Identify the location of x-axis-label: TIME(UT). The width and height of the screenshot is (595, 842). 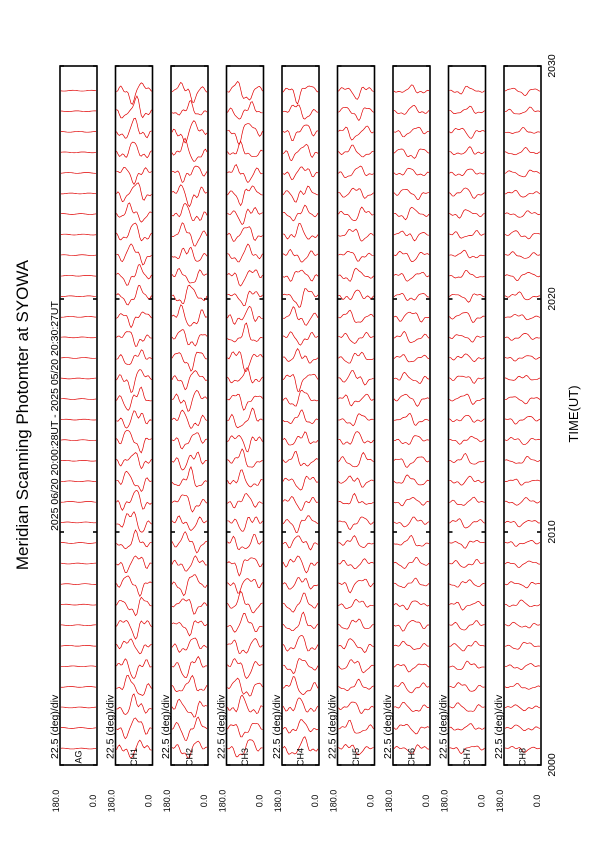
(573, 413).